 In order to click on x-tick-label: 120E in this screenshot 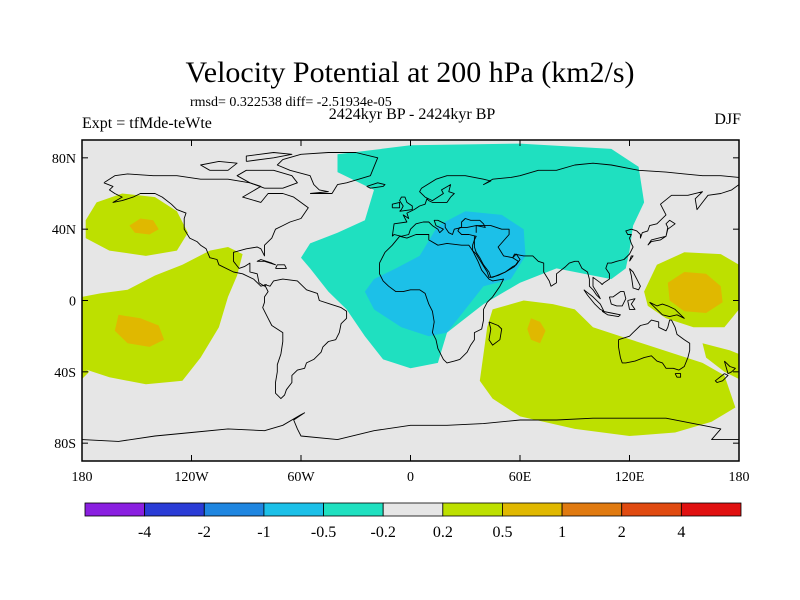, I will do `click(630, 477)`.